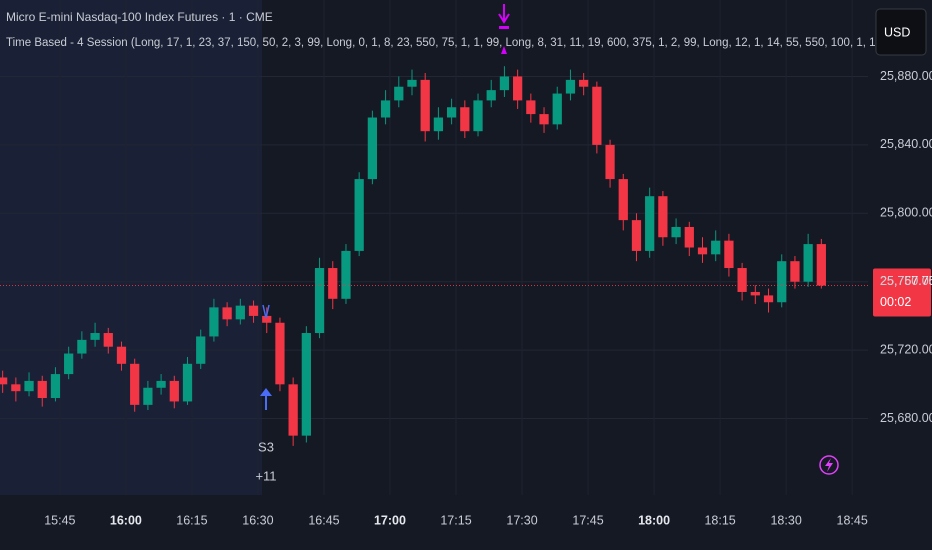 This screenshot has height=550, width=932. I want to click on x-tick-label: 16:15, so click(191, 520).